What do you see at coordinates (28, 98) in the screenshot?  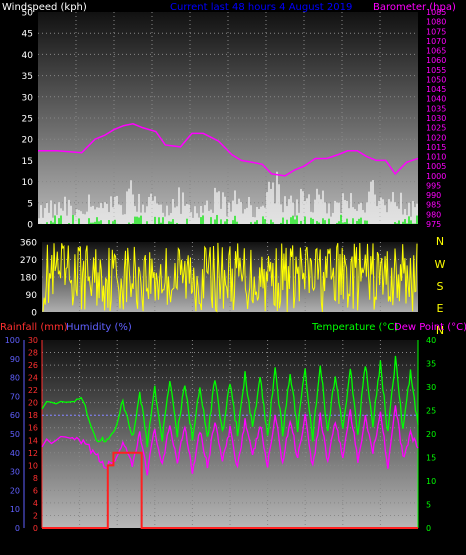 I see `wind-tick-label: 30` at bounding box center [28, 98].